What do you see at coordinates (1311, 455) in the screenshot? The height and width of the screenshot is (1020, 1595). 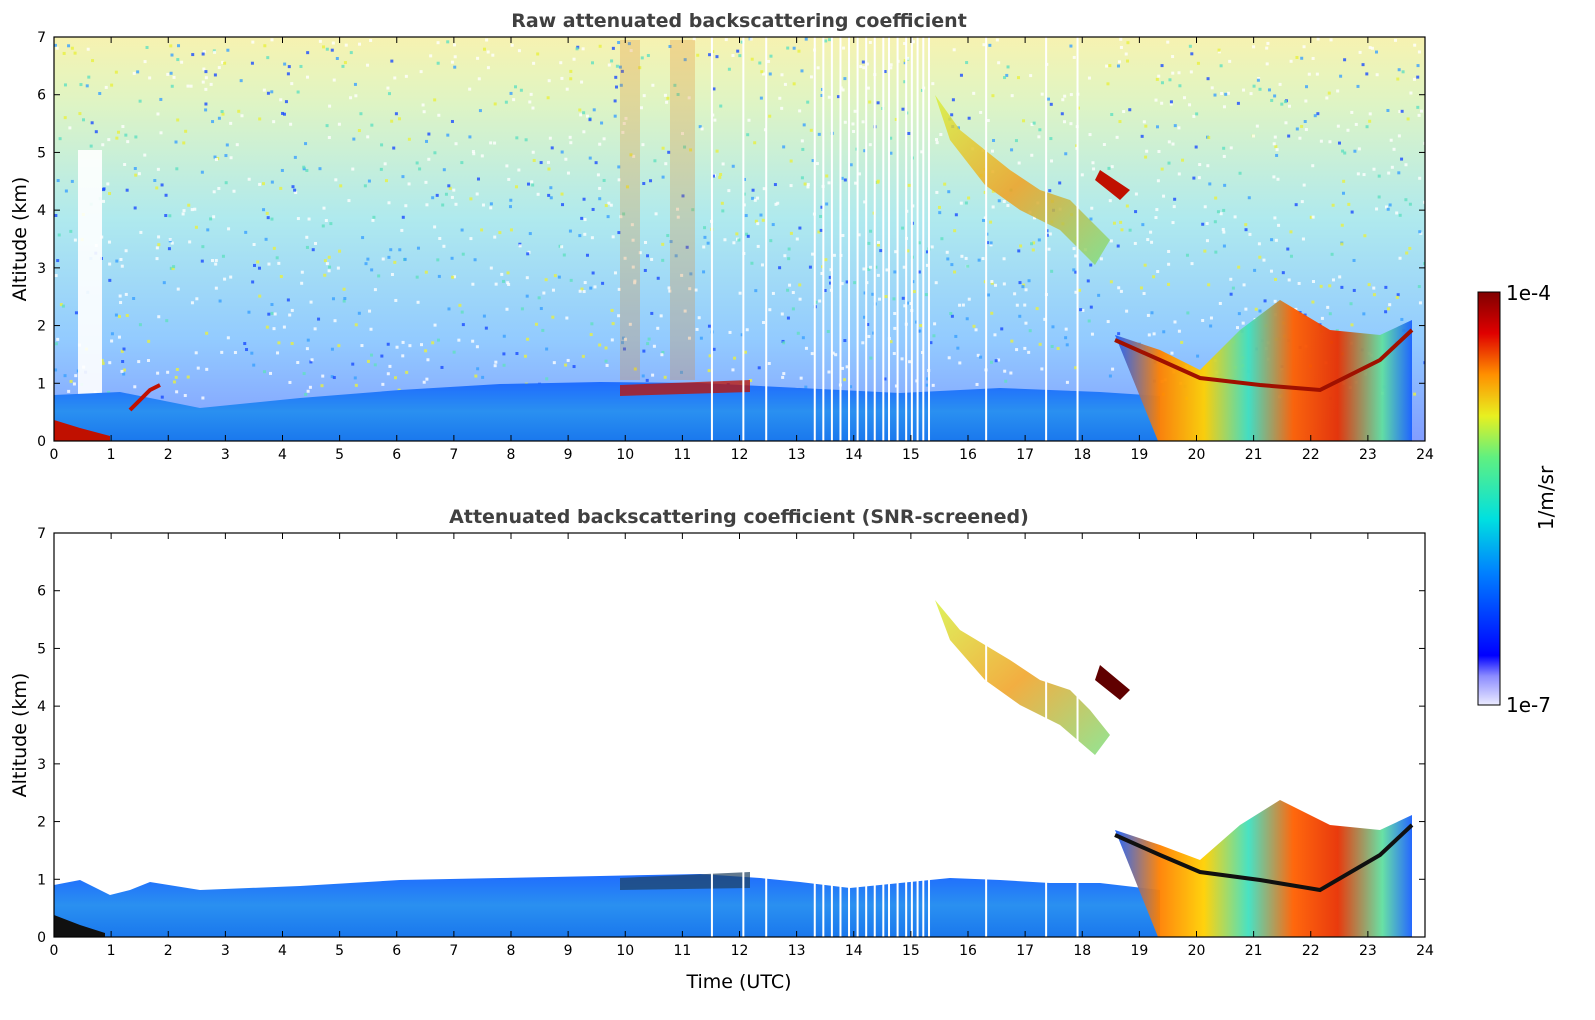 I see `x-tick-label: 22` at bounding box center [1311, 455].